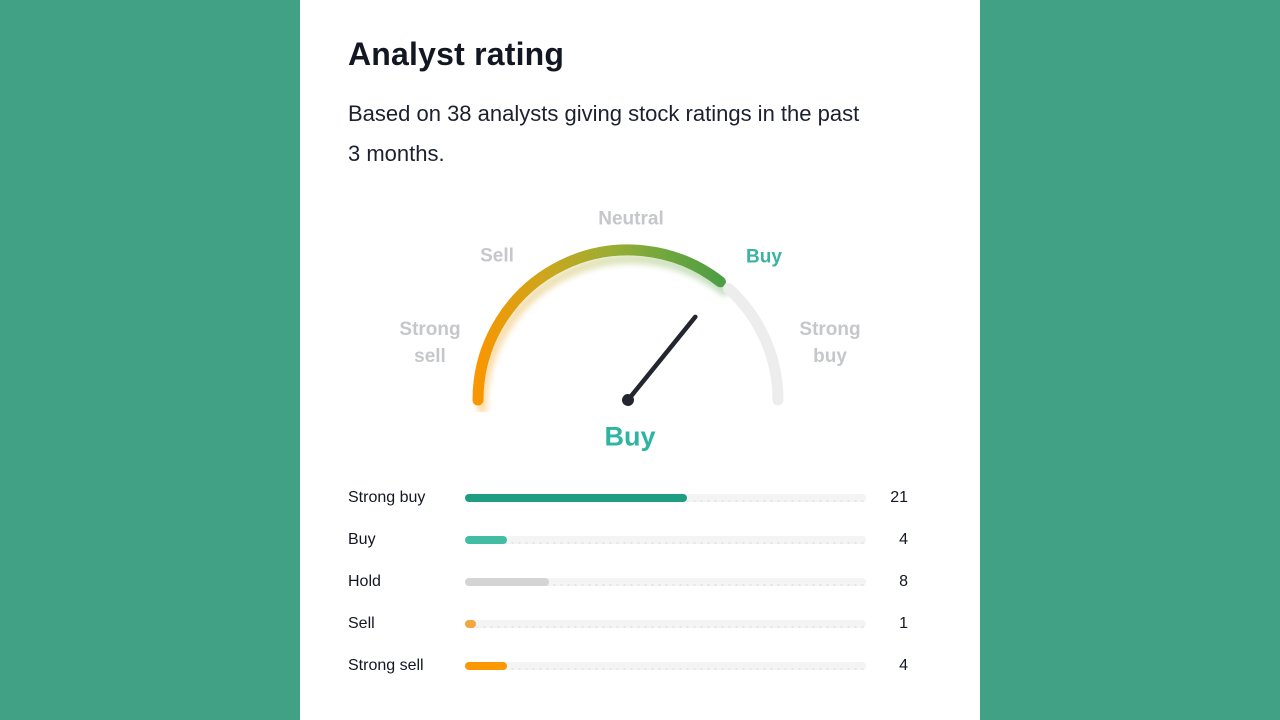 The image size is (1280, 720). What do you see at coordinates (630, 436) in the screenshot?
I see `gauge-current-rating: Buy` at bounding box center [630, 436].